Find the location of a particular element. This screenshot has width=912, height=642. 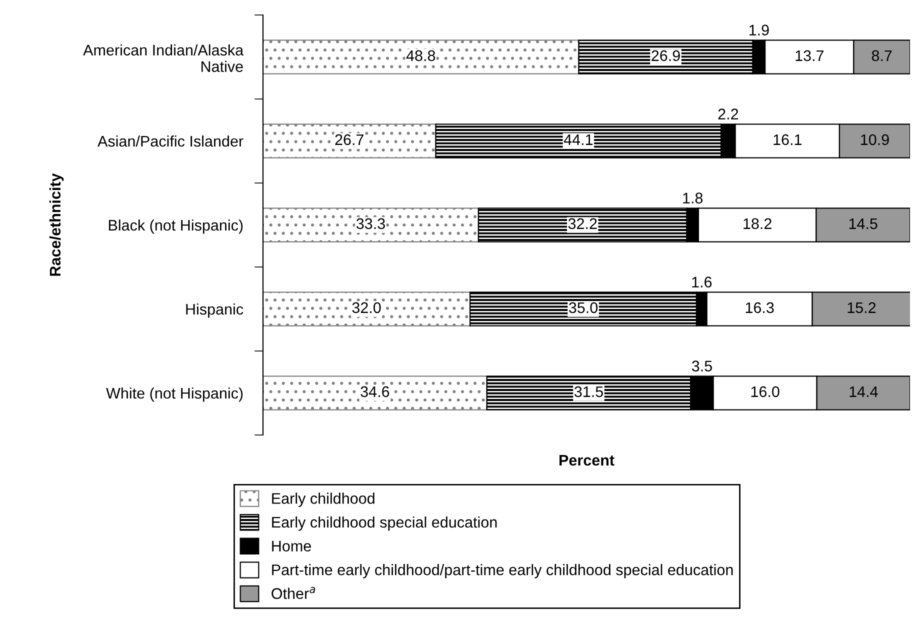

legend-label: Home is located at coordinates (291, 546).